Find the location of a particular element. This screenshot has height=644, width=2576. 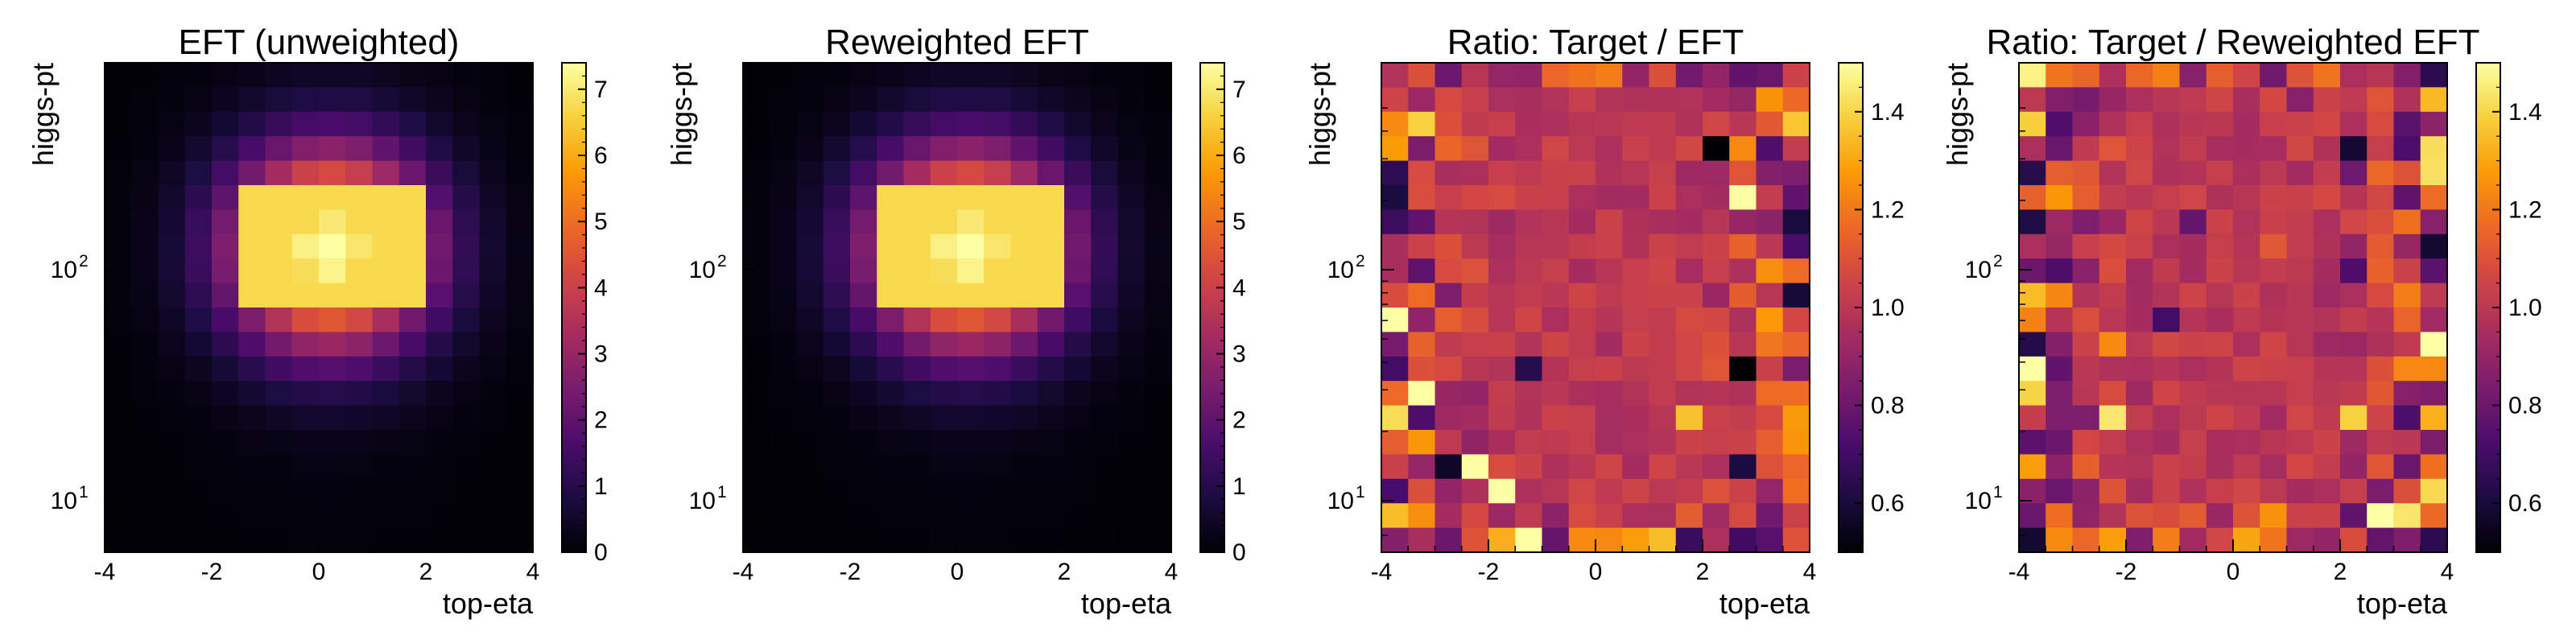

y-tick-exponent: 2 is located at coordinates (1360, 261).